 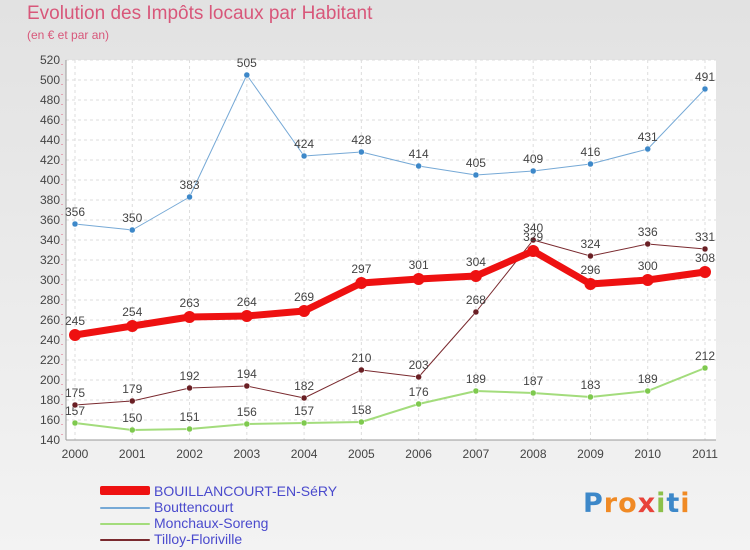 What do you see at coordinates (50, 440) in the screenshot?
I see `y-tick-label: 140` at bounding box center [50, 440].